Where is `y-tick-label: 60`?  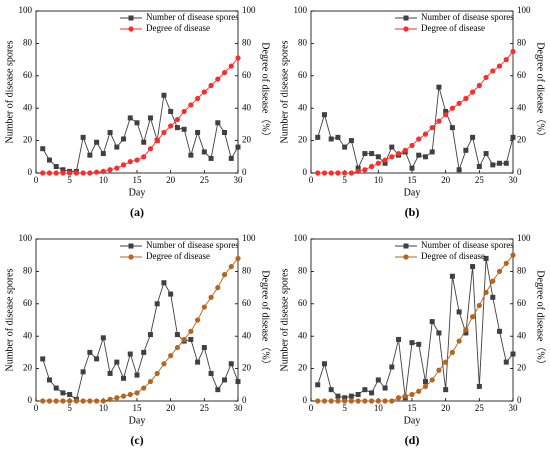 y-tick-label: 60 is located at coordinates (303, 303).